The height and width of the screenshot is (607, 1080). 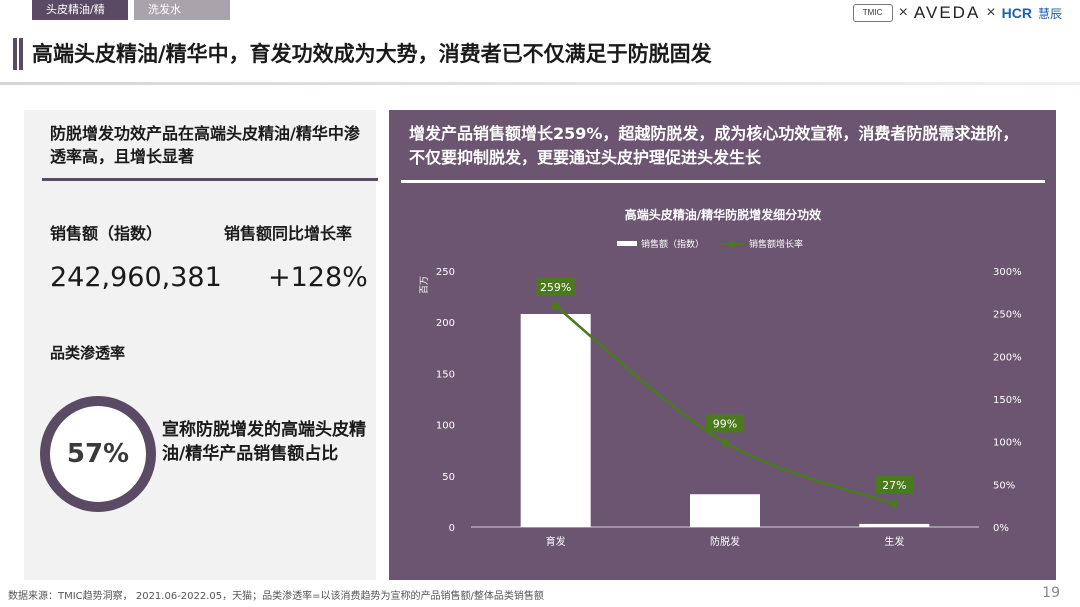 I want to click on y-axis-ticks: 0 50 100 150 200 250, so click(x=445, y=400).